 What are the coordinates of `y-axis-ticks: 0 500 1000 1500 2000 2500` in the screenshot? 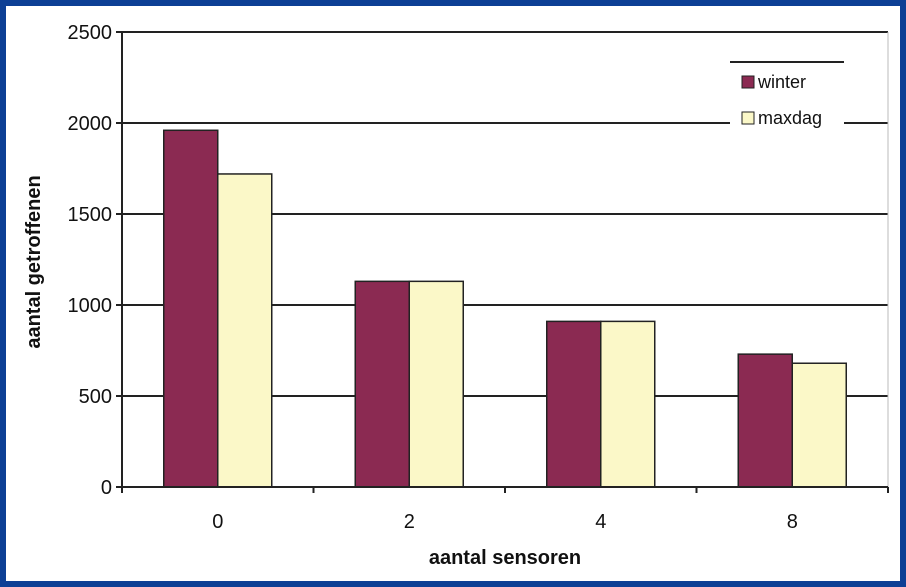 It's located at (95, 260).